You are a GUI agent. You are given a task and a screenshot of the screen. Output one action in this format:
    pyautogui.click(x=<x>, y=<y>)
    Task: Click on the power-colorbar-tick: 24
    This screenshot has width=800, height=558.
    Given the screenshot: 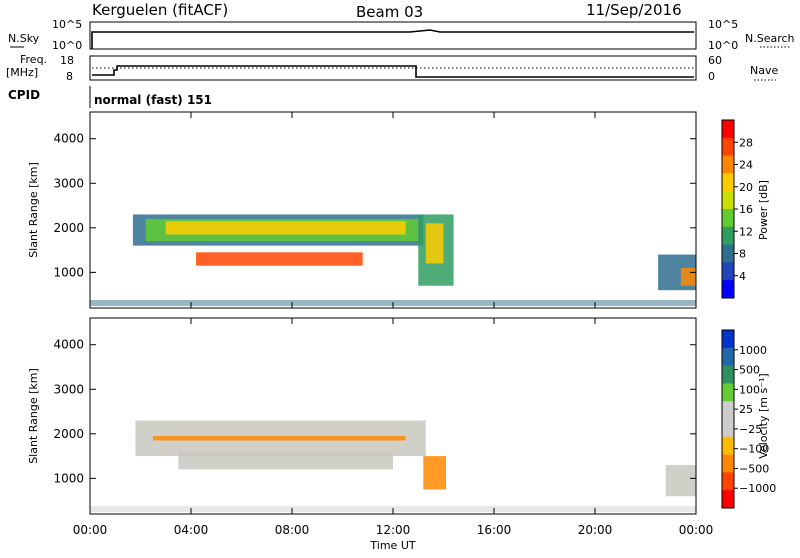 What is the action you would take?
    pyautogui.click(x=746, y=165)
    